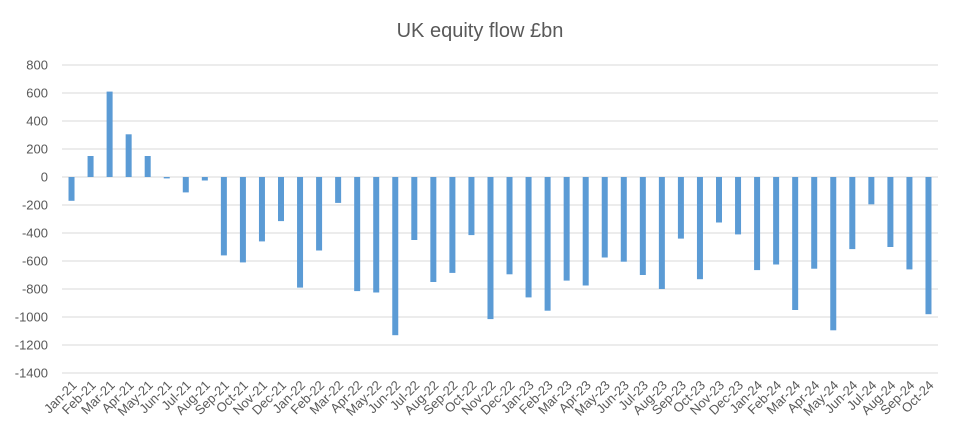 This screenshot has height=443, width=960. What do you see at coordinates (35, 289) in the screenshot?
I see `y-tick-label: -800` at bounding box center [35, 289].